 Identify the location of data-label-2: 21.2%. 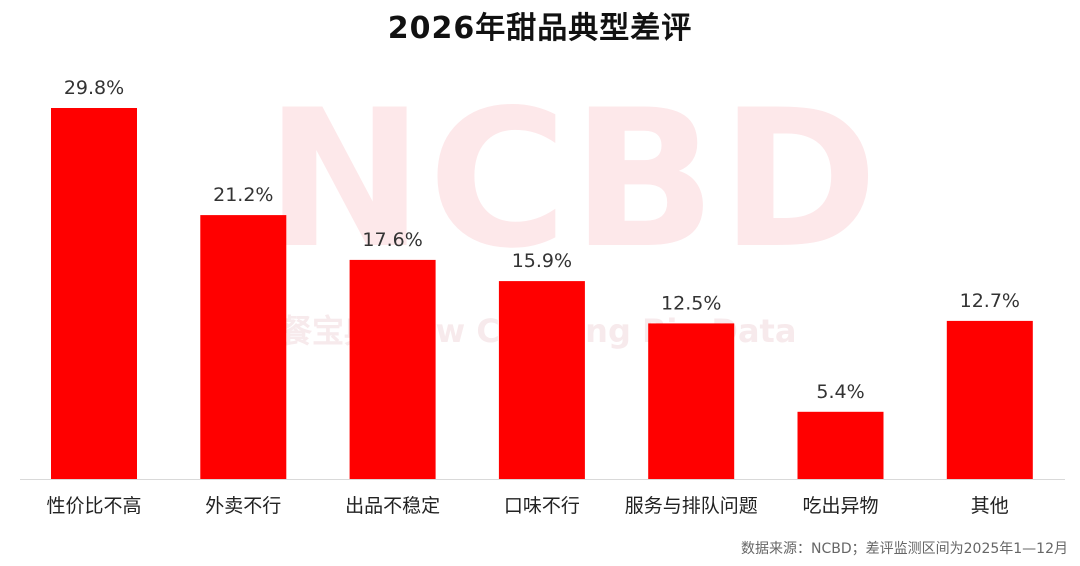
(243, 195).